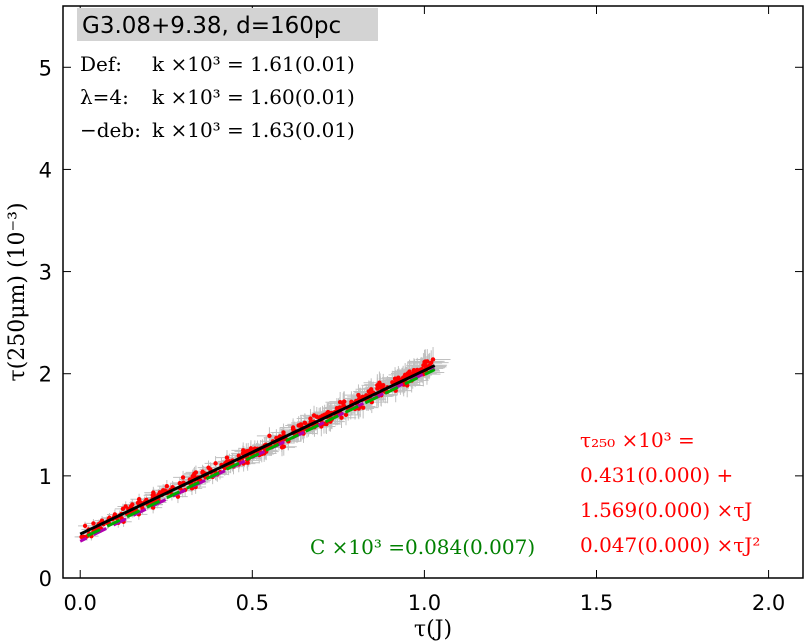 This screenshot has width=805, height=643. What do you see at coordinates (101, 64) in the screenshot?
I see `legend-label: Def:` at bounding box center [101, 64].